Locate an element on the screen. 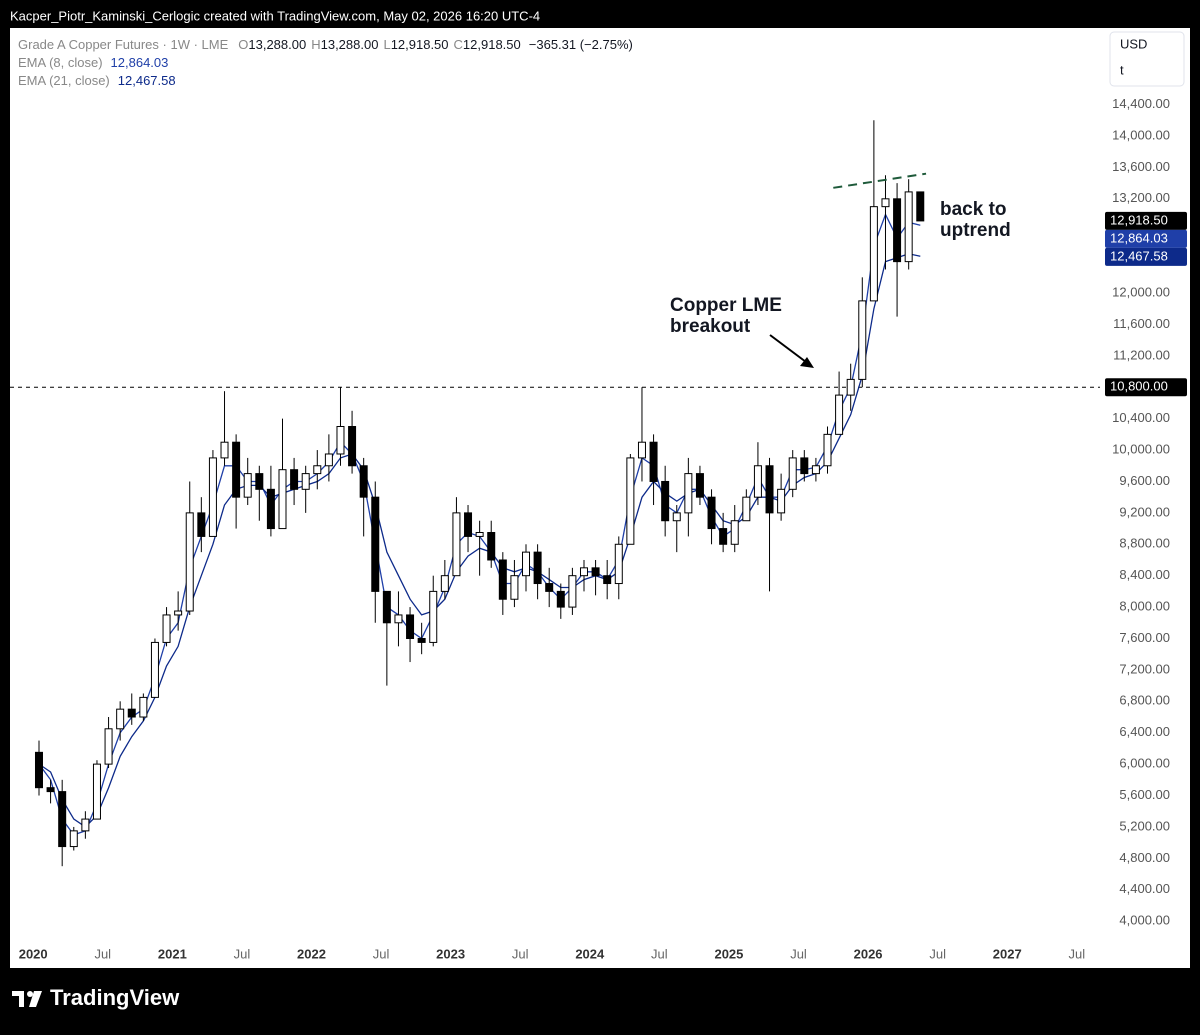  x-tick-label: 2020 is located at coordinates (33, 953).